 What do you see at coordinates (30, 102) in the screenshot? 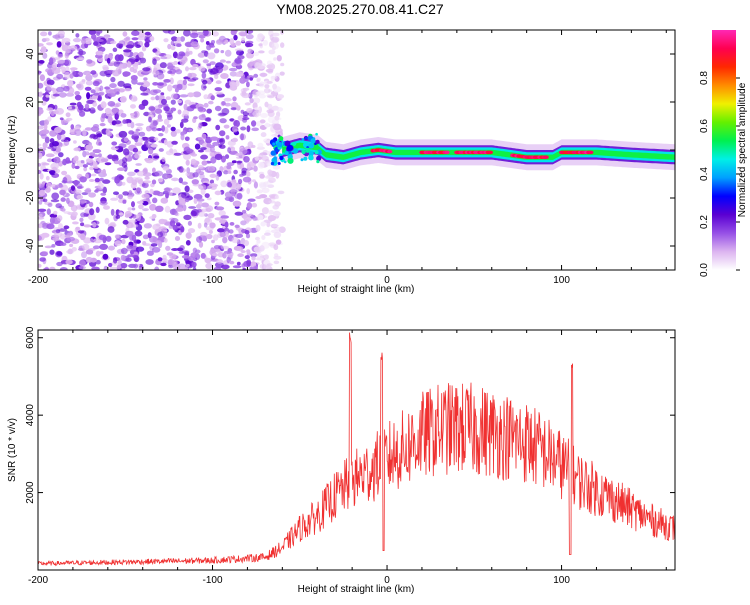
I see `y-tick-label: 20` at bounding box center [30, 102].